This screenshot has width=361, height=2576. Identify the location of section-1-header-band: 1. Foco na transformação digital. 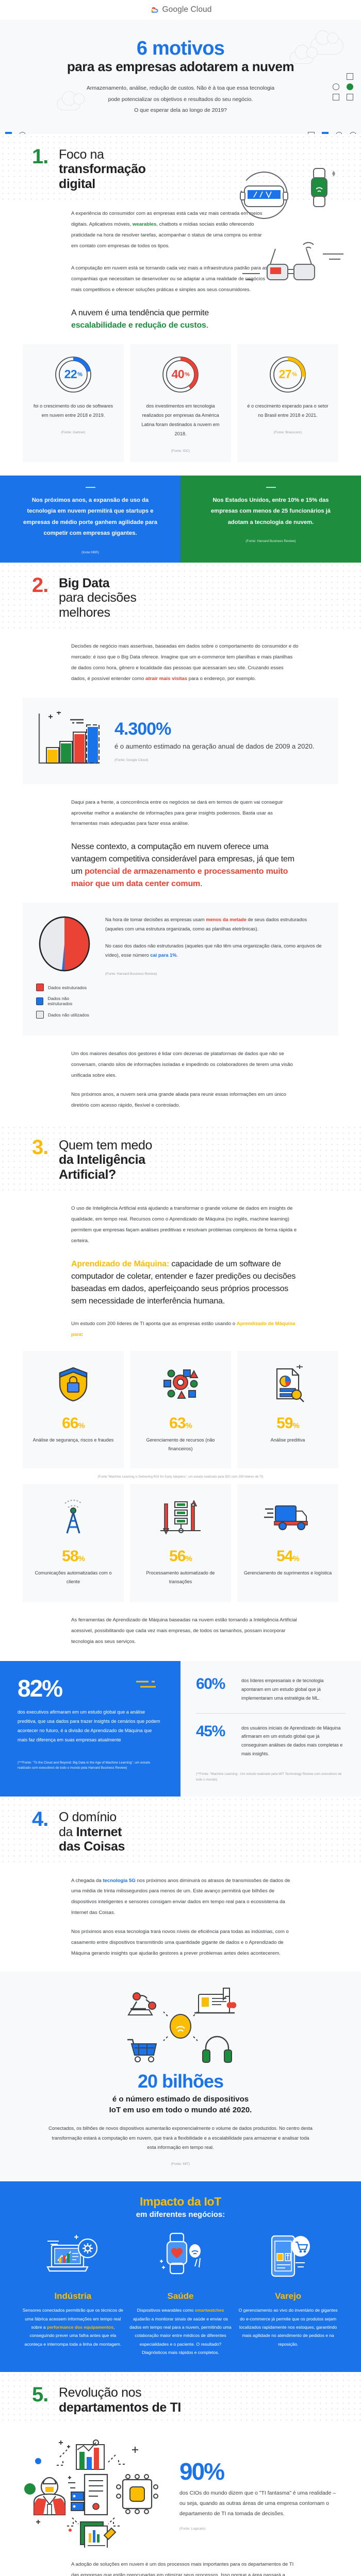
(180, 167).